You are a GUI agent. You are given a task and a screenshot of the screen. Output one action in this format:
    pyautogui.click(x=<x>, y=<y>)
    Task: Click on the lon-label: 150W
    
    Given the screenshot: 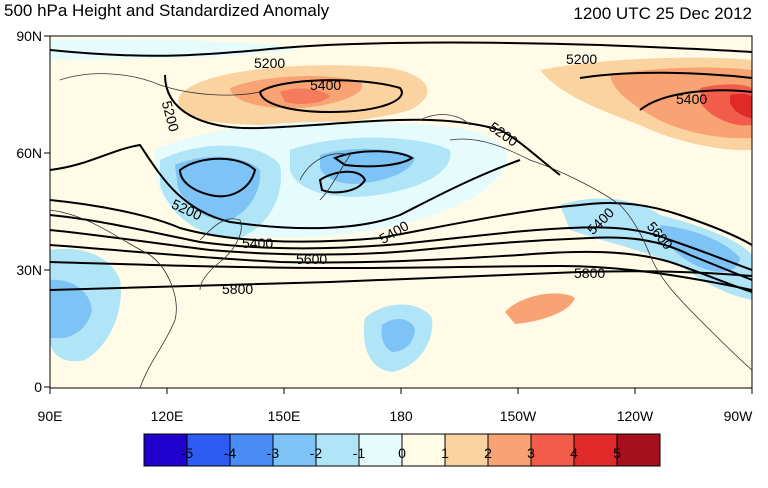 What is the action you would take?
    pyautogui.click(x=518, y=416)
    